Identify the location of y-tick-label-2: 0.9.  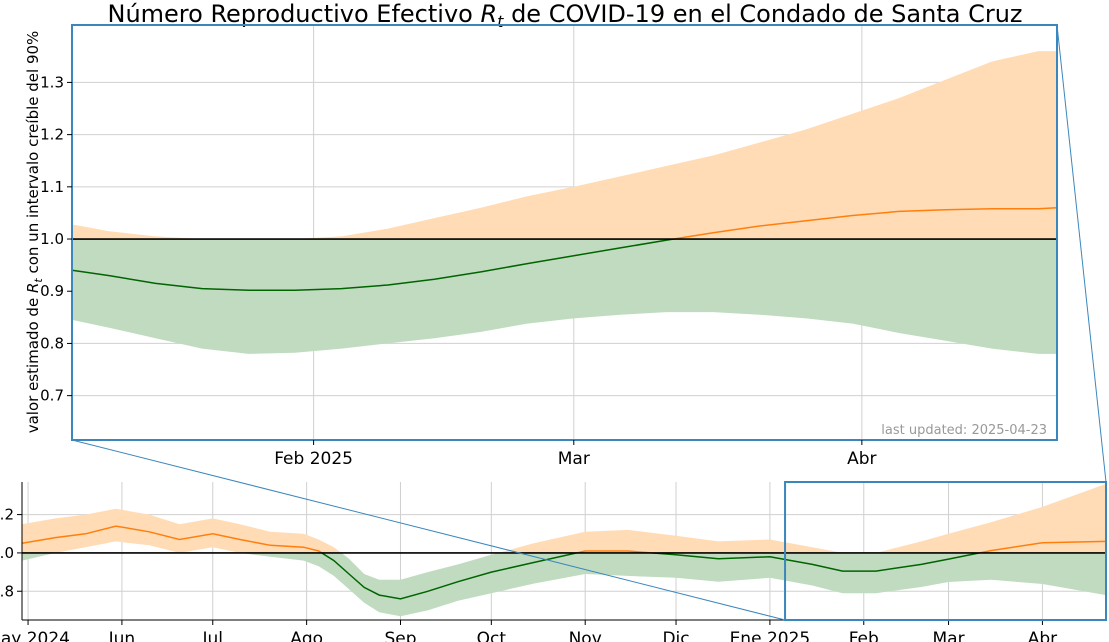
(52, 291).